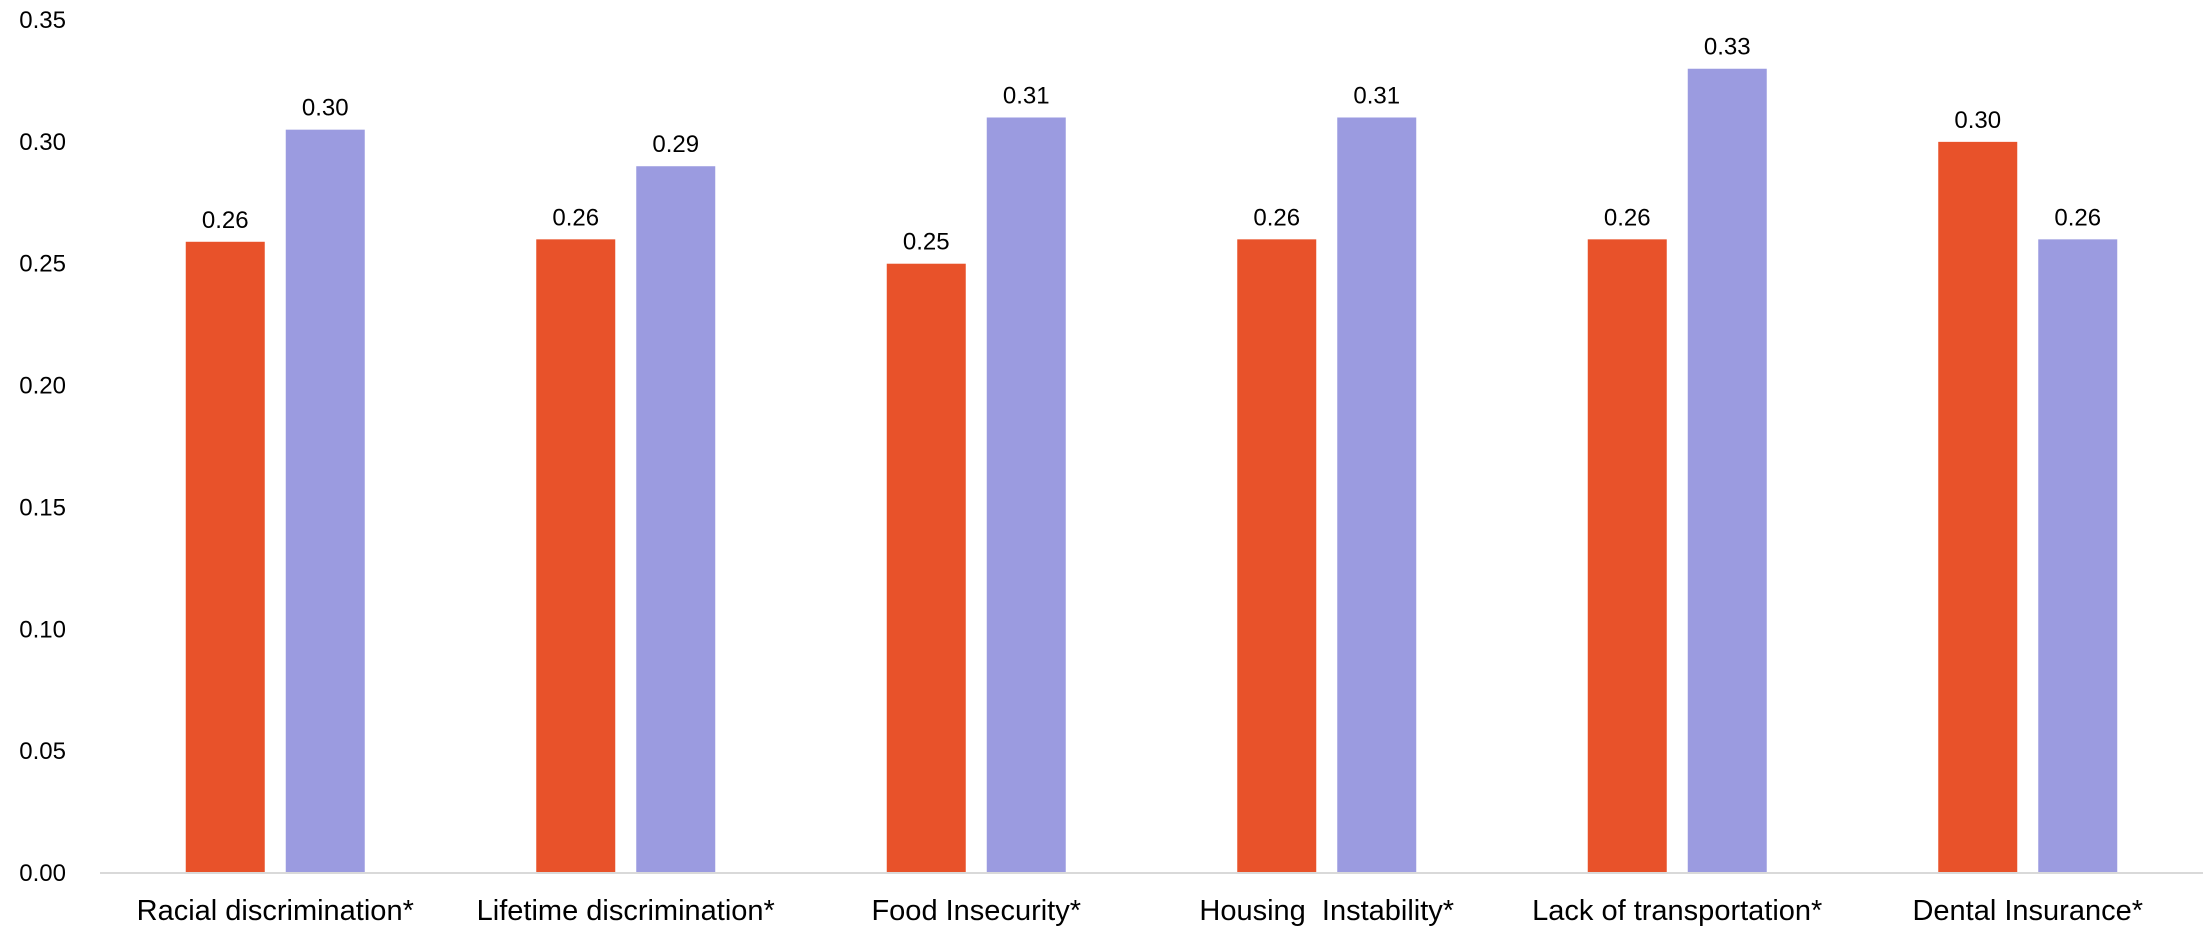 This screenshot has height=932, width=2203. Describe the element at coordinates (1326, 911) in the screenshot. I see `category-label: Housing Instability*` at that location.